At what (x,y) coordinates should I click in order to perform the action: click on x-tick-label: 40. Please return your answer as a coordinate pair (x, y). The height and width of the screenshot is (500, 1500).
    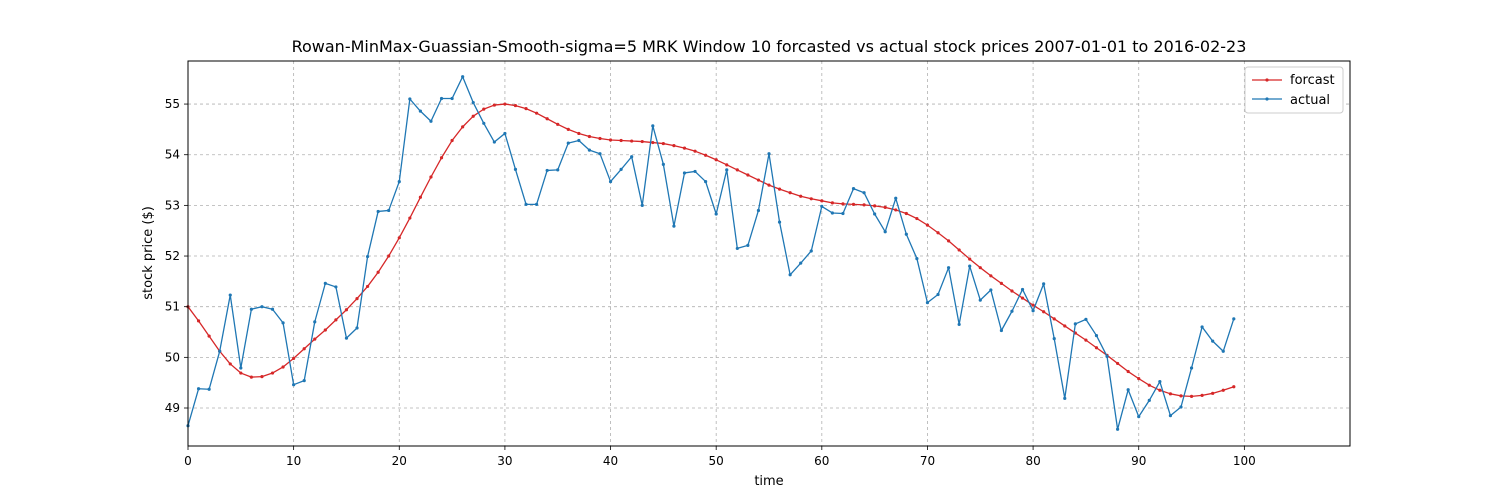
    Looking at the image, I should click on (610, 461).